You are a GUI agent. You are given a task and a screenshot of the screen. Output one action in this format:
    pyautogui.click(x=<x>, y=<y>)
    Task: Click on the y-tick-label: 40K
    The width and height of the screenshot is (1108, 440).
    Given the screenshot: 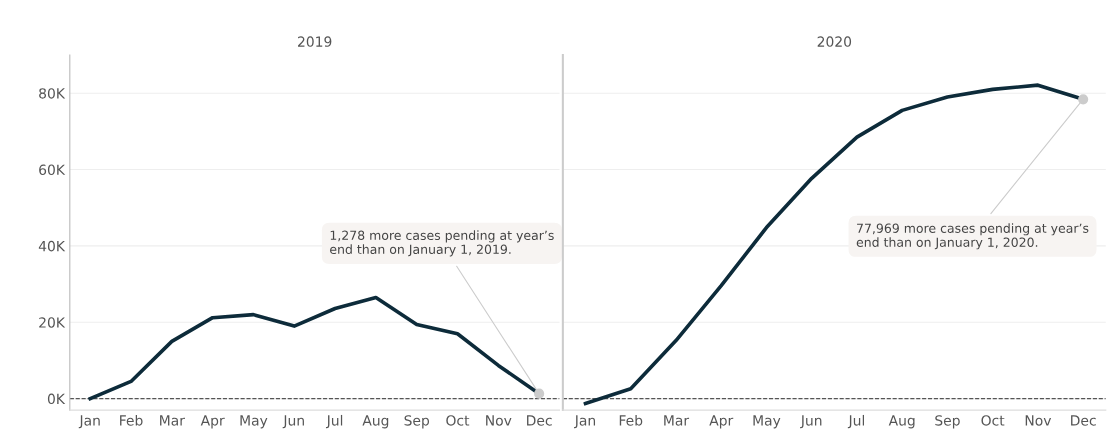 What is the action you would take?
    pyautogui.click(x=52, y=246)
    